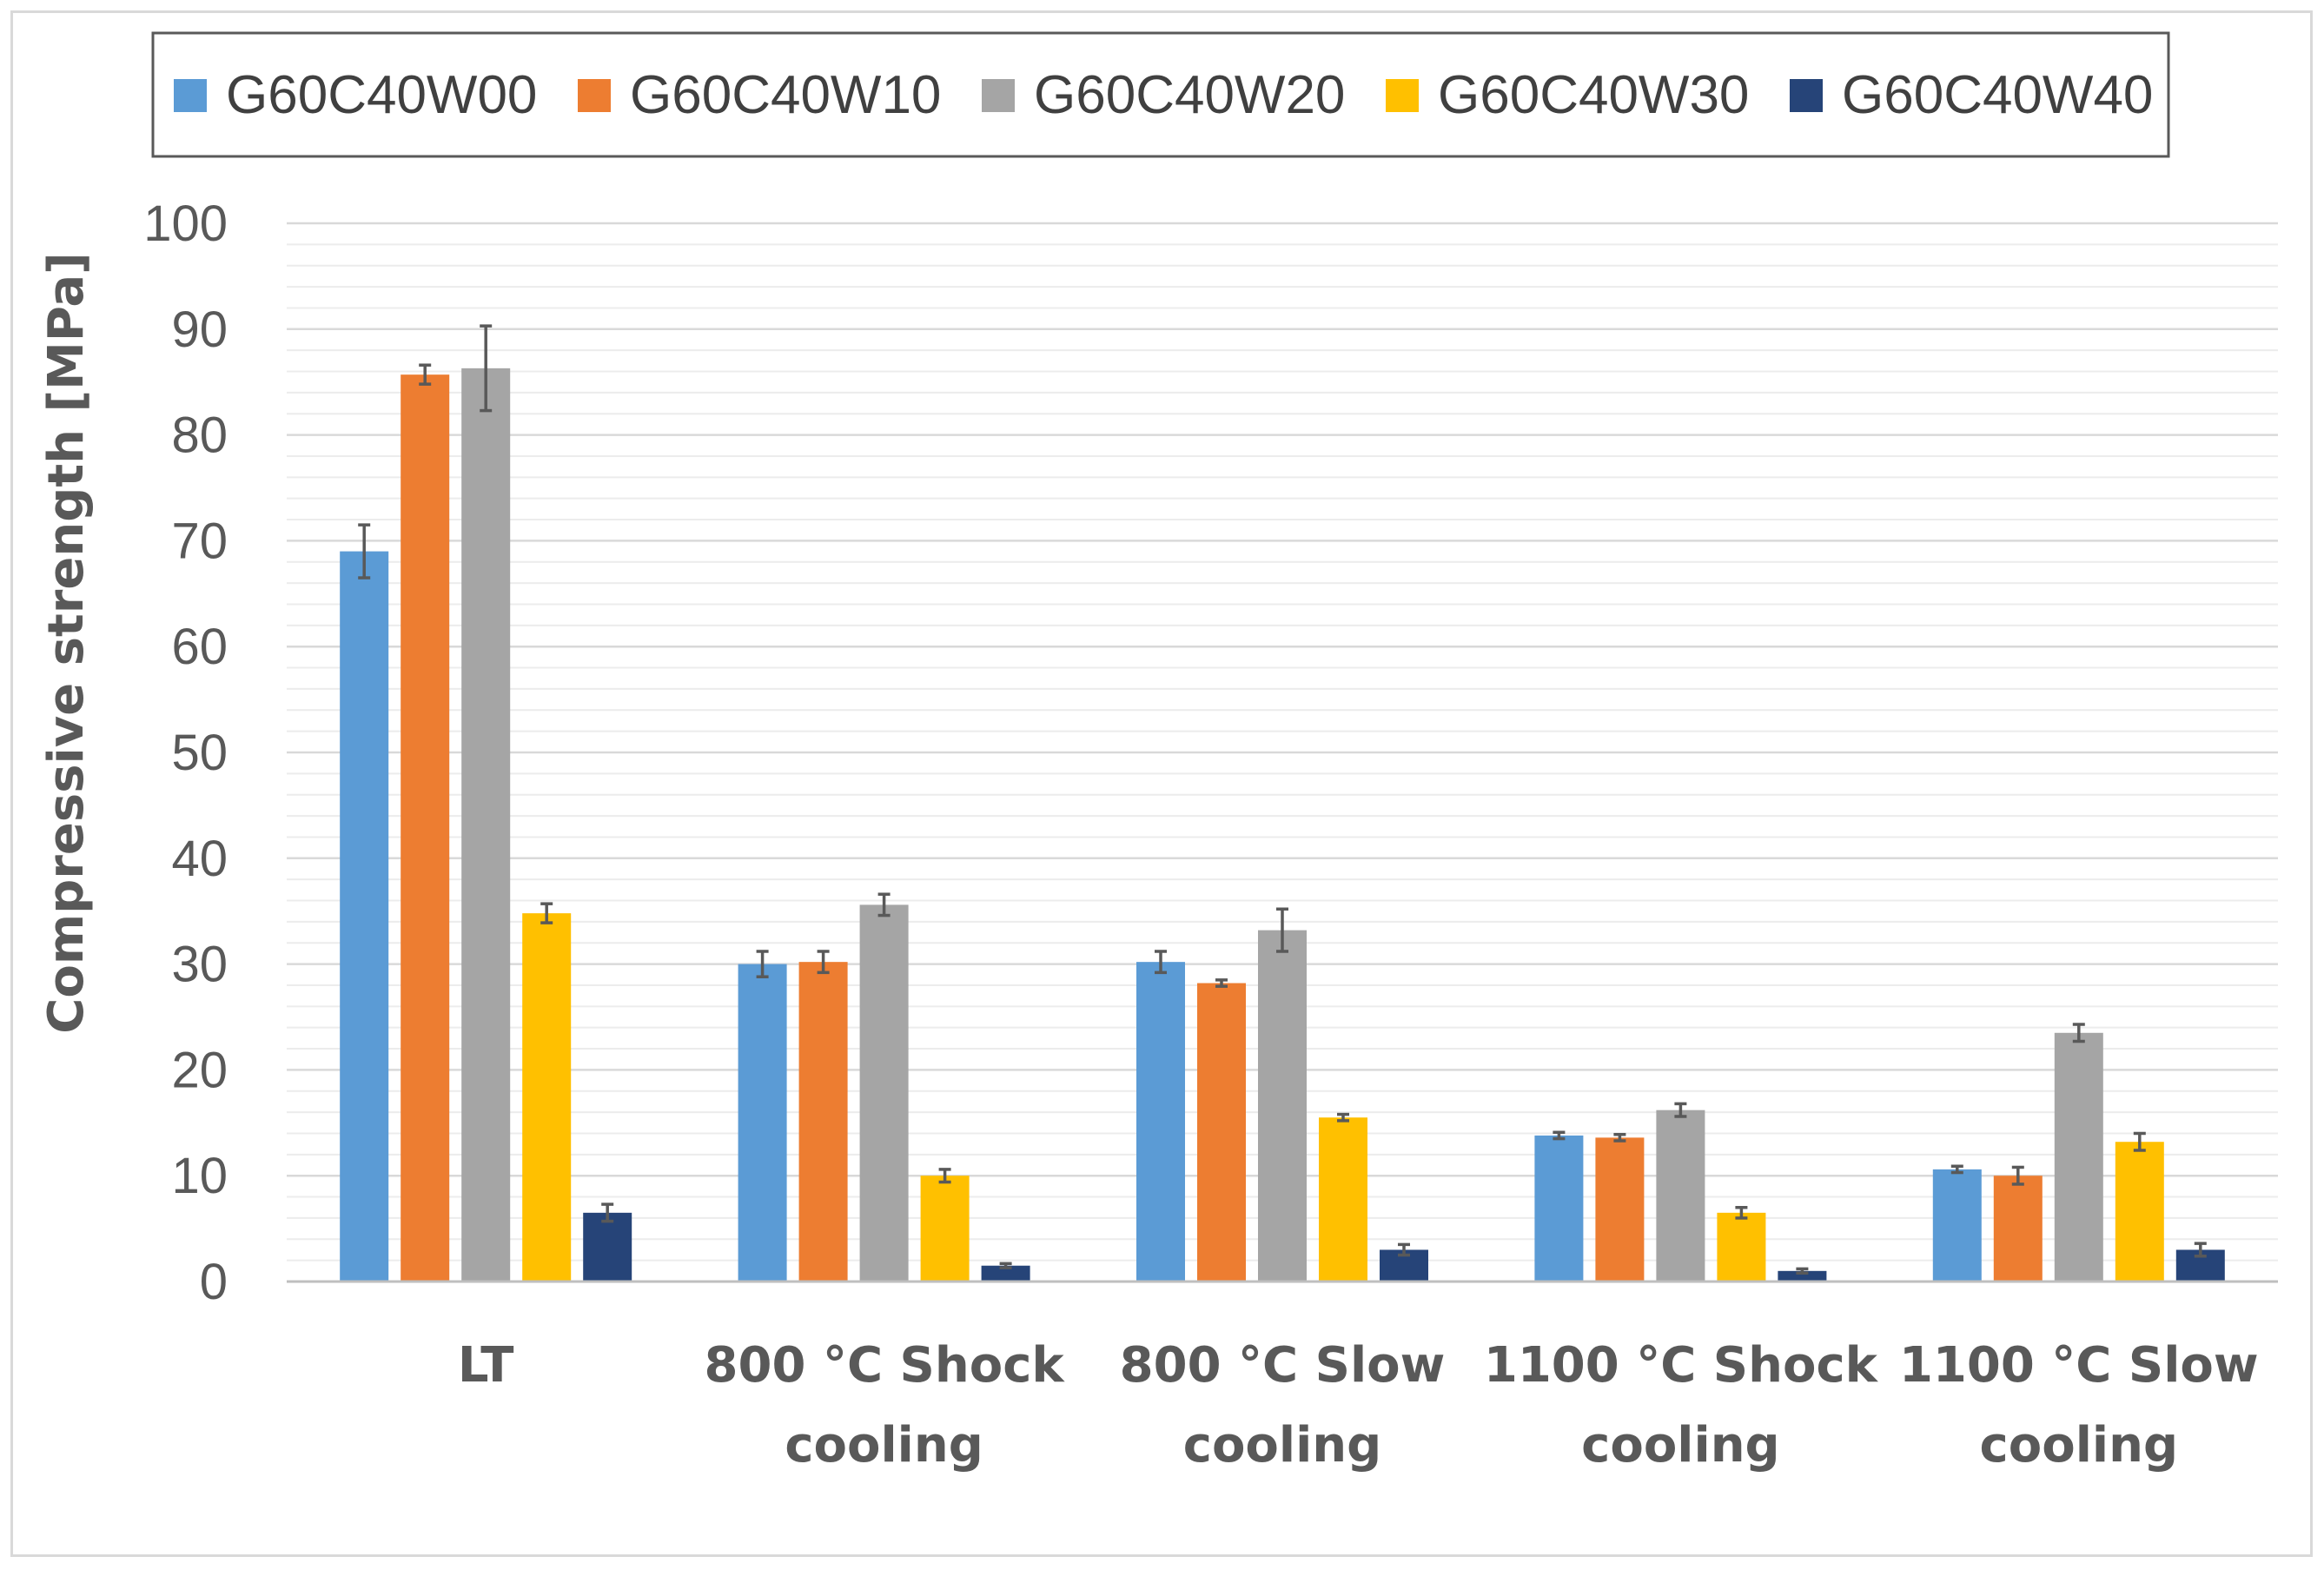 The width and height of the screenshot is (2324, 1570). What do you see at coordinates (199, 859) in the screenshot?
I see `y-tick-label: 40` at bounding box center [199, 859].